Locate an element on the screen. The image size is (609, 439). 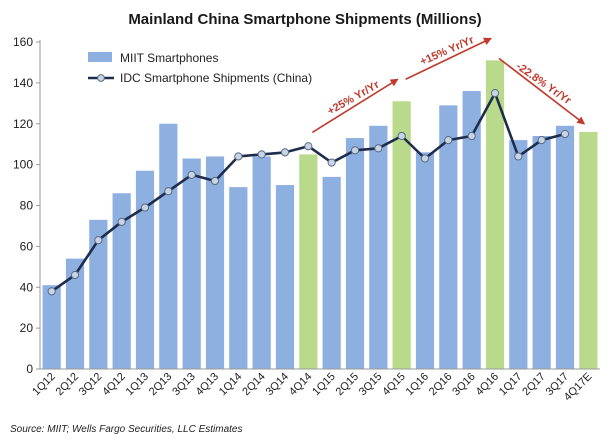
y-tick-label: 120 is located at coordinates (23, 124).